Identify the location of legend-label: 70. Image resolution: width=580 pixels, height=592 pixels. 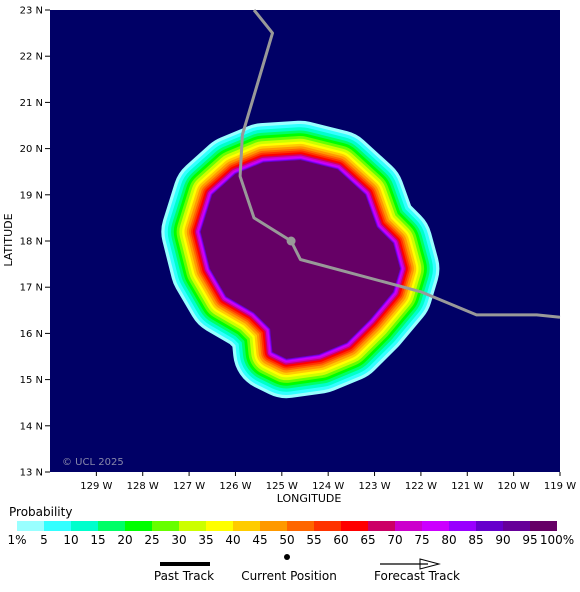
(395, 540).